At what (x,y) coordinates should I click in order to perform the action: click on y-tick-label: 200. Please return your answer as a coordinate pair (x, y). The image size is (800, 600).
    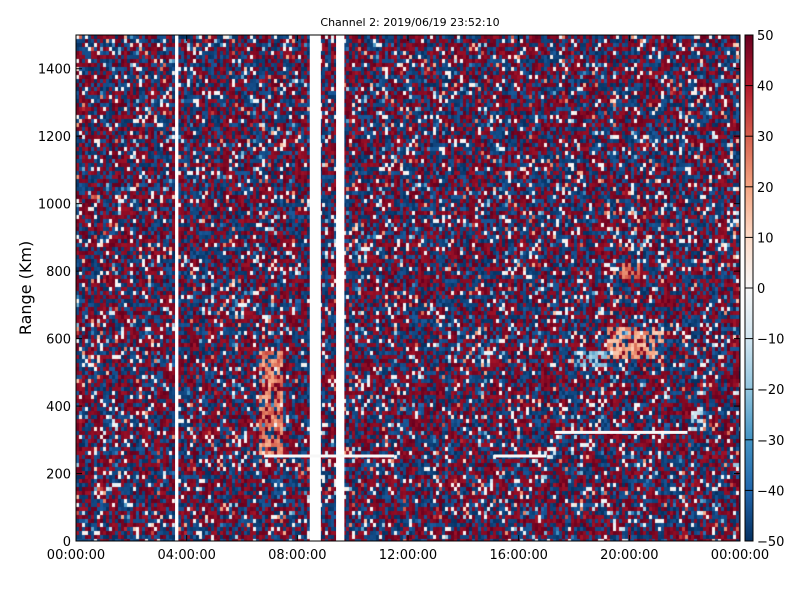
    Looking at the image, I should click on (58, 475).